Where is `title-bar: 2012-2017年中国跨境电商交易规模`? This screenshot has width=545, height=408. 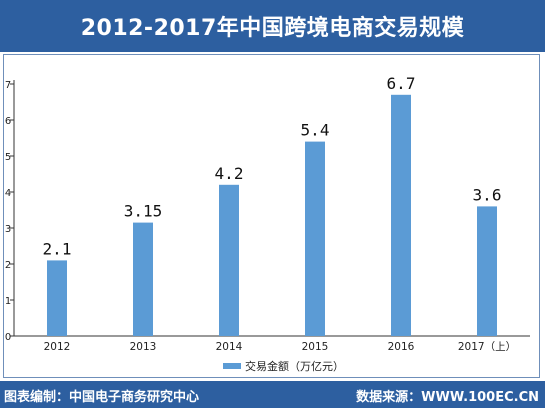
title-bar: 2012-2017年中国跨境电商交易规模 is located at coordinates (272, 26).